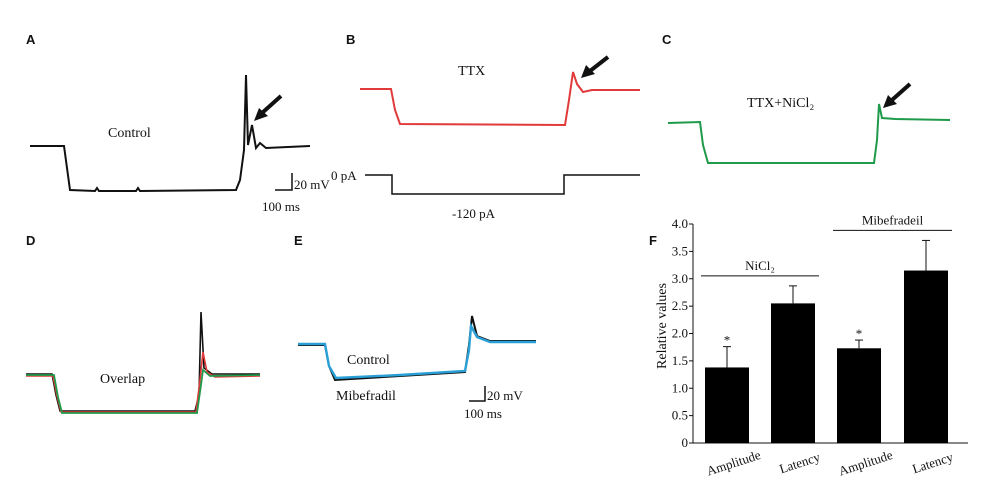  Describe the element at coordinates (901, 92) in the screenshot. I see `arrow-c` at that location.